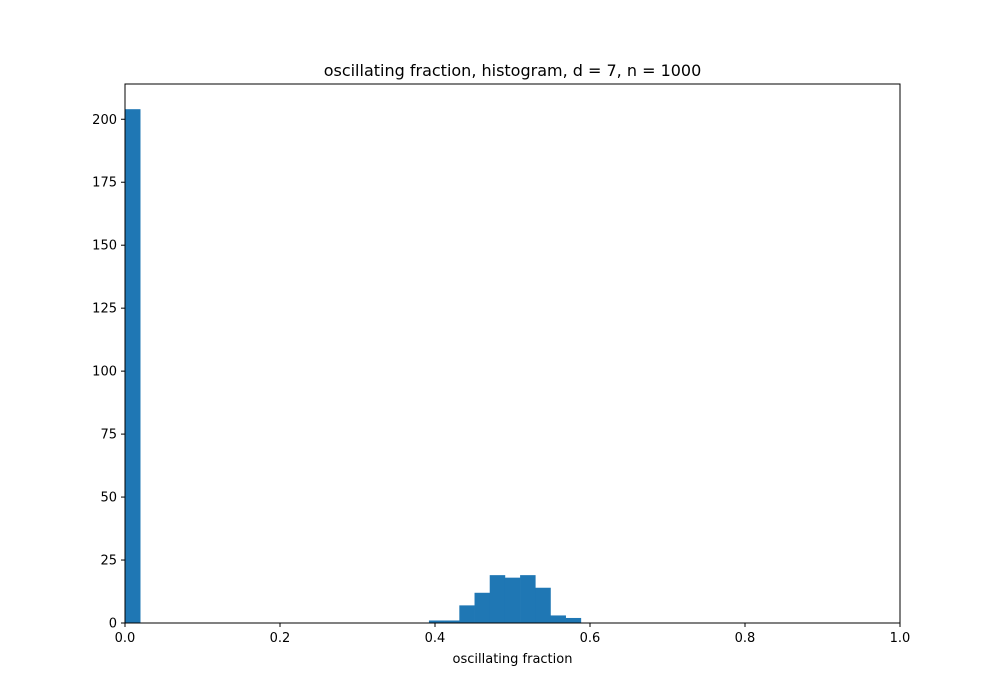  What do you see at coordinates (104, 372) in the screenshot?
I see `y-tick-label: 100` at bounding box center [104, 372].